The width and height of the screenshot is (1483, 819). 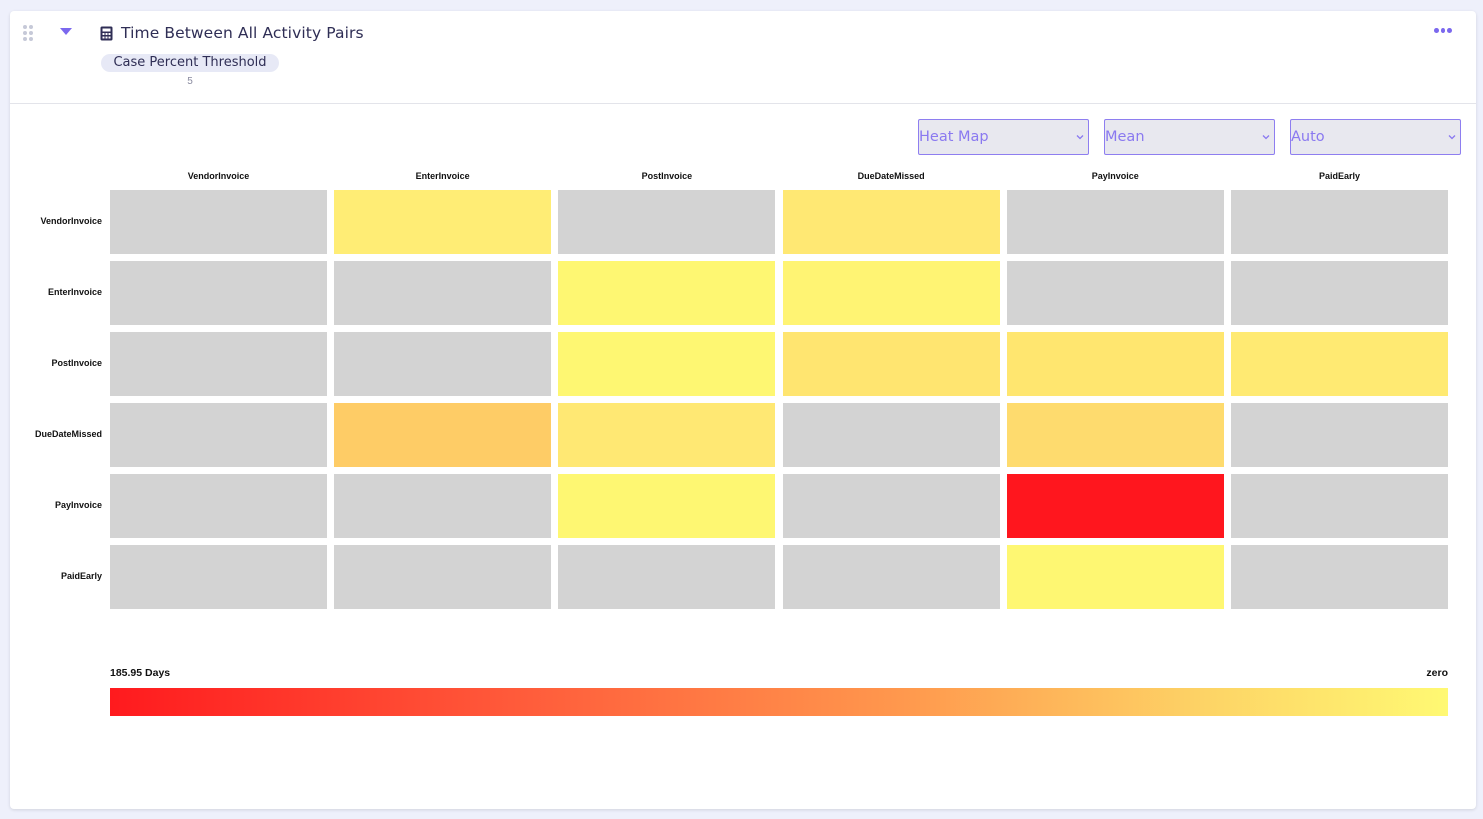 What do you see at coordinates (66, 33) in the screenshot?
I see `collapse-toggle-icon` at bounding box center [66, 33].